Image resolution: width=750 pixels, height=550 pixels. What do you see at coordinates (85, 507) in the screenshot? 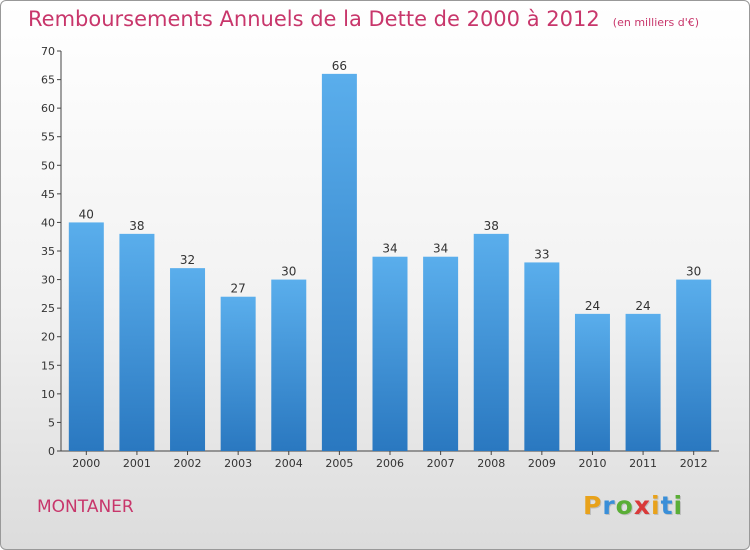
I see `commune-name: MONTANER` at bounding box center [85, 507].